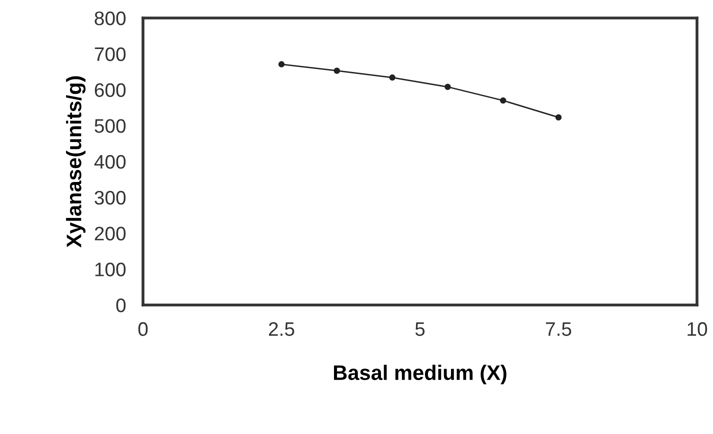 This screenshot has height=434, width=713. What do you see at coordinates (121, 305) in the screenshot?
I see `y-tick-label: 0` at bounding box center [121, 305].